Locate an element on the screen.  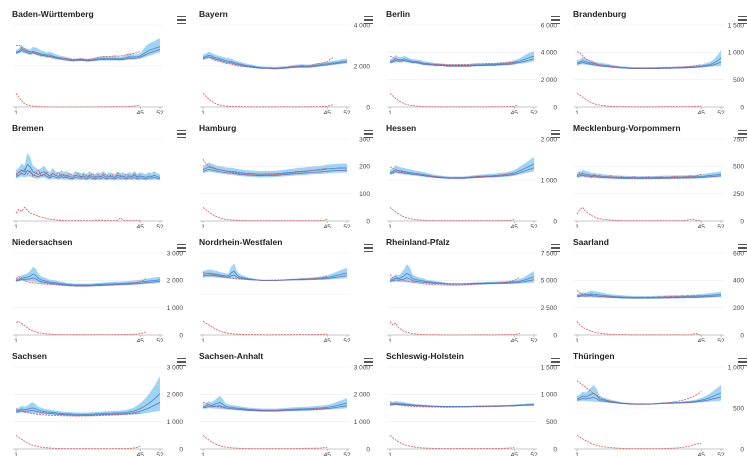
y-tick-label: 7 500 is located at coordinates (549, 253).